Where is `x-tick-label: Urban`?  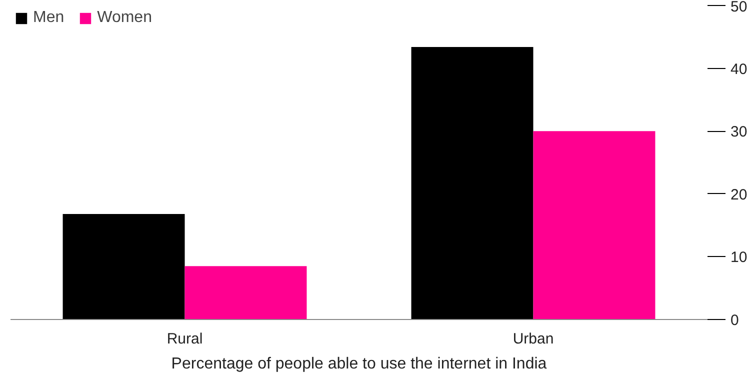 x-tick-label: Urban is located at coordinates (533, 339).